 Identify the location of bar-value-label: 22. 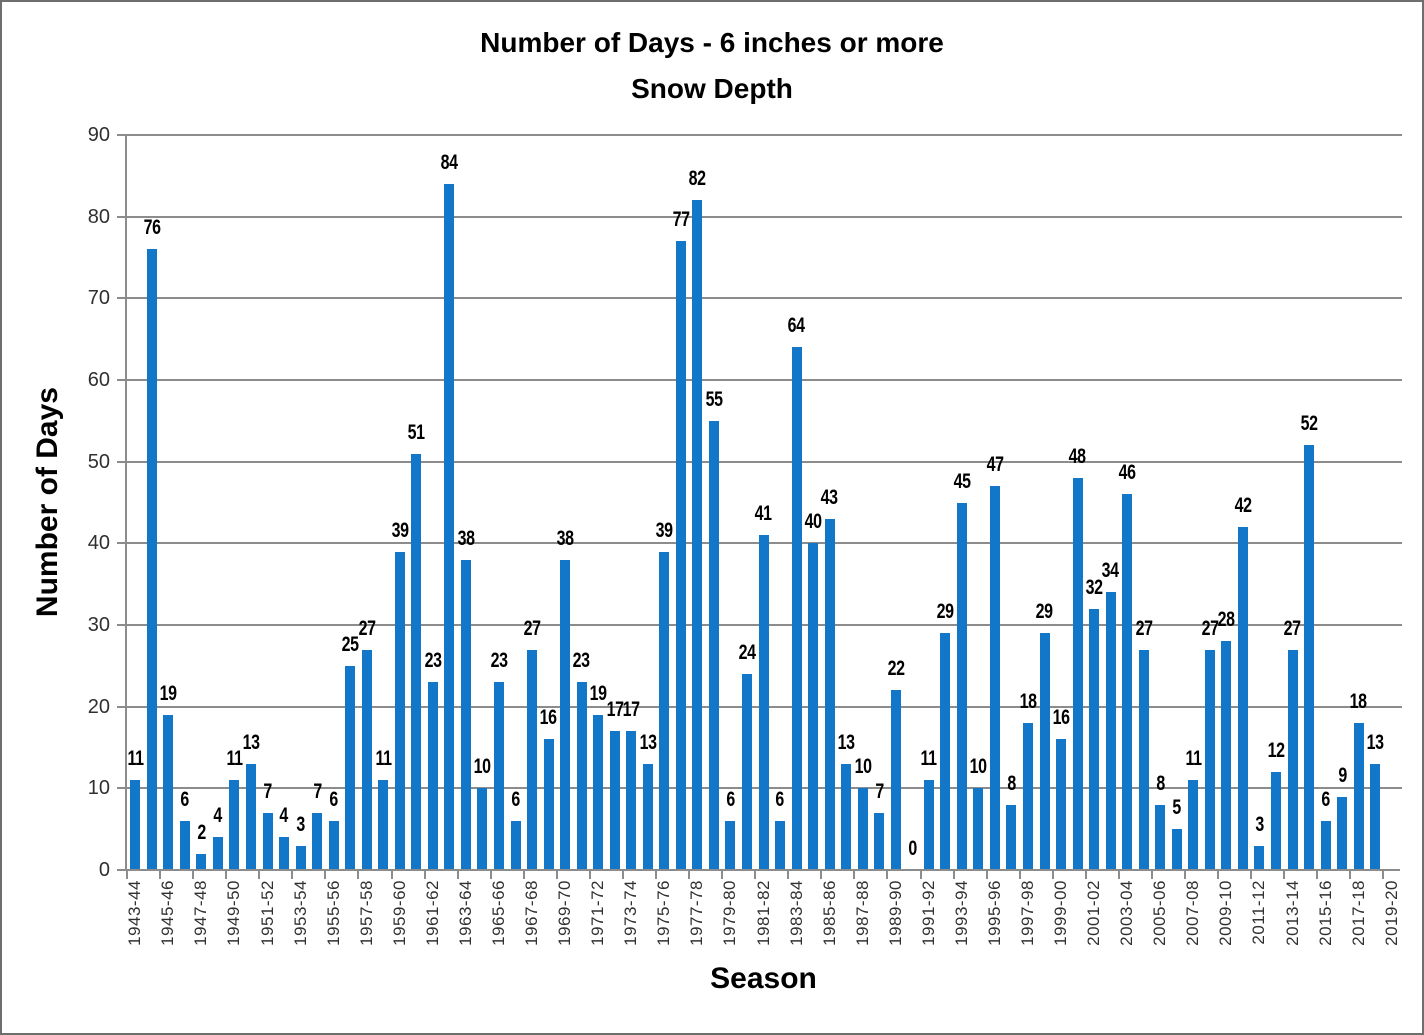
(896, 669).